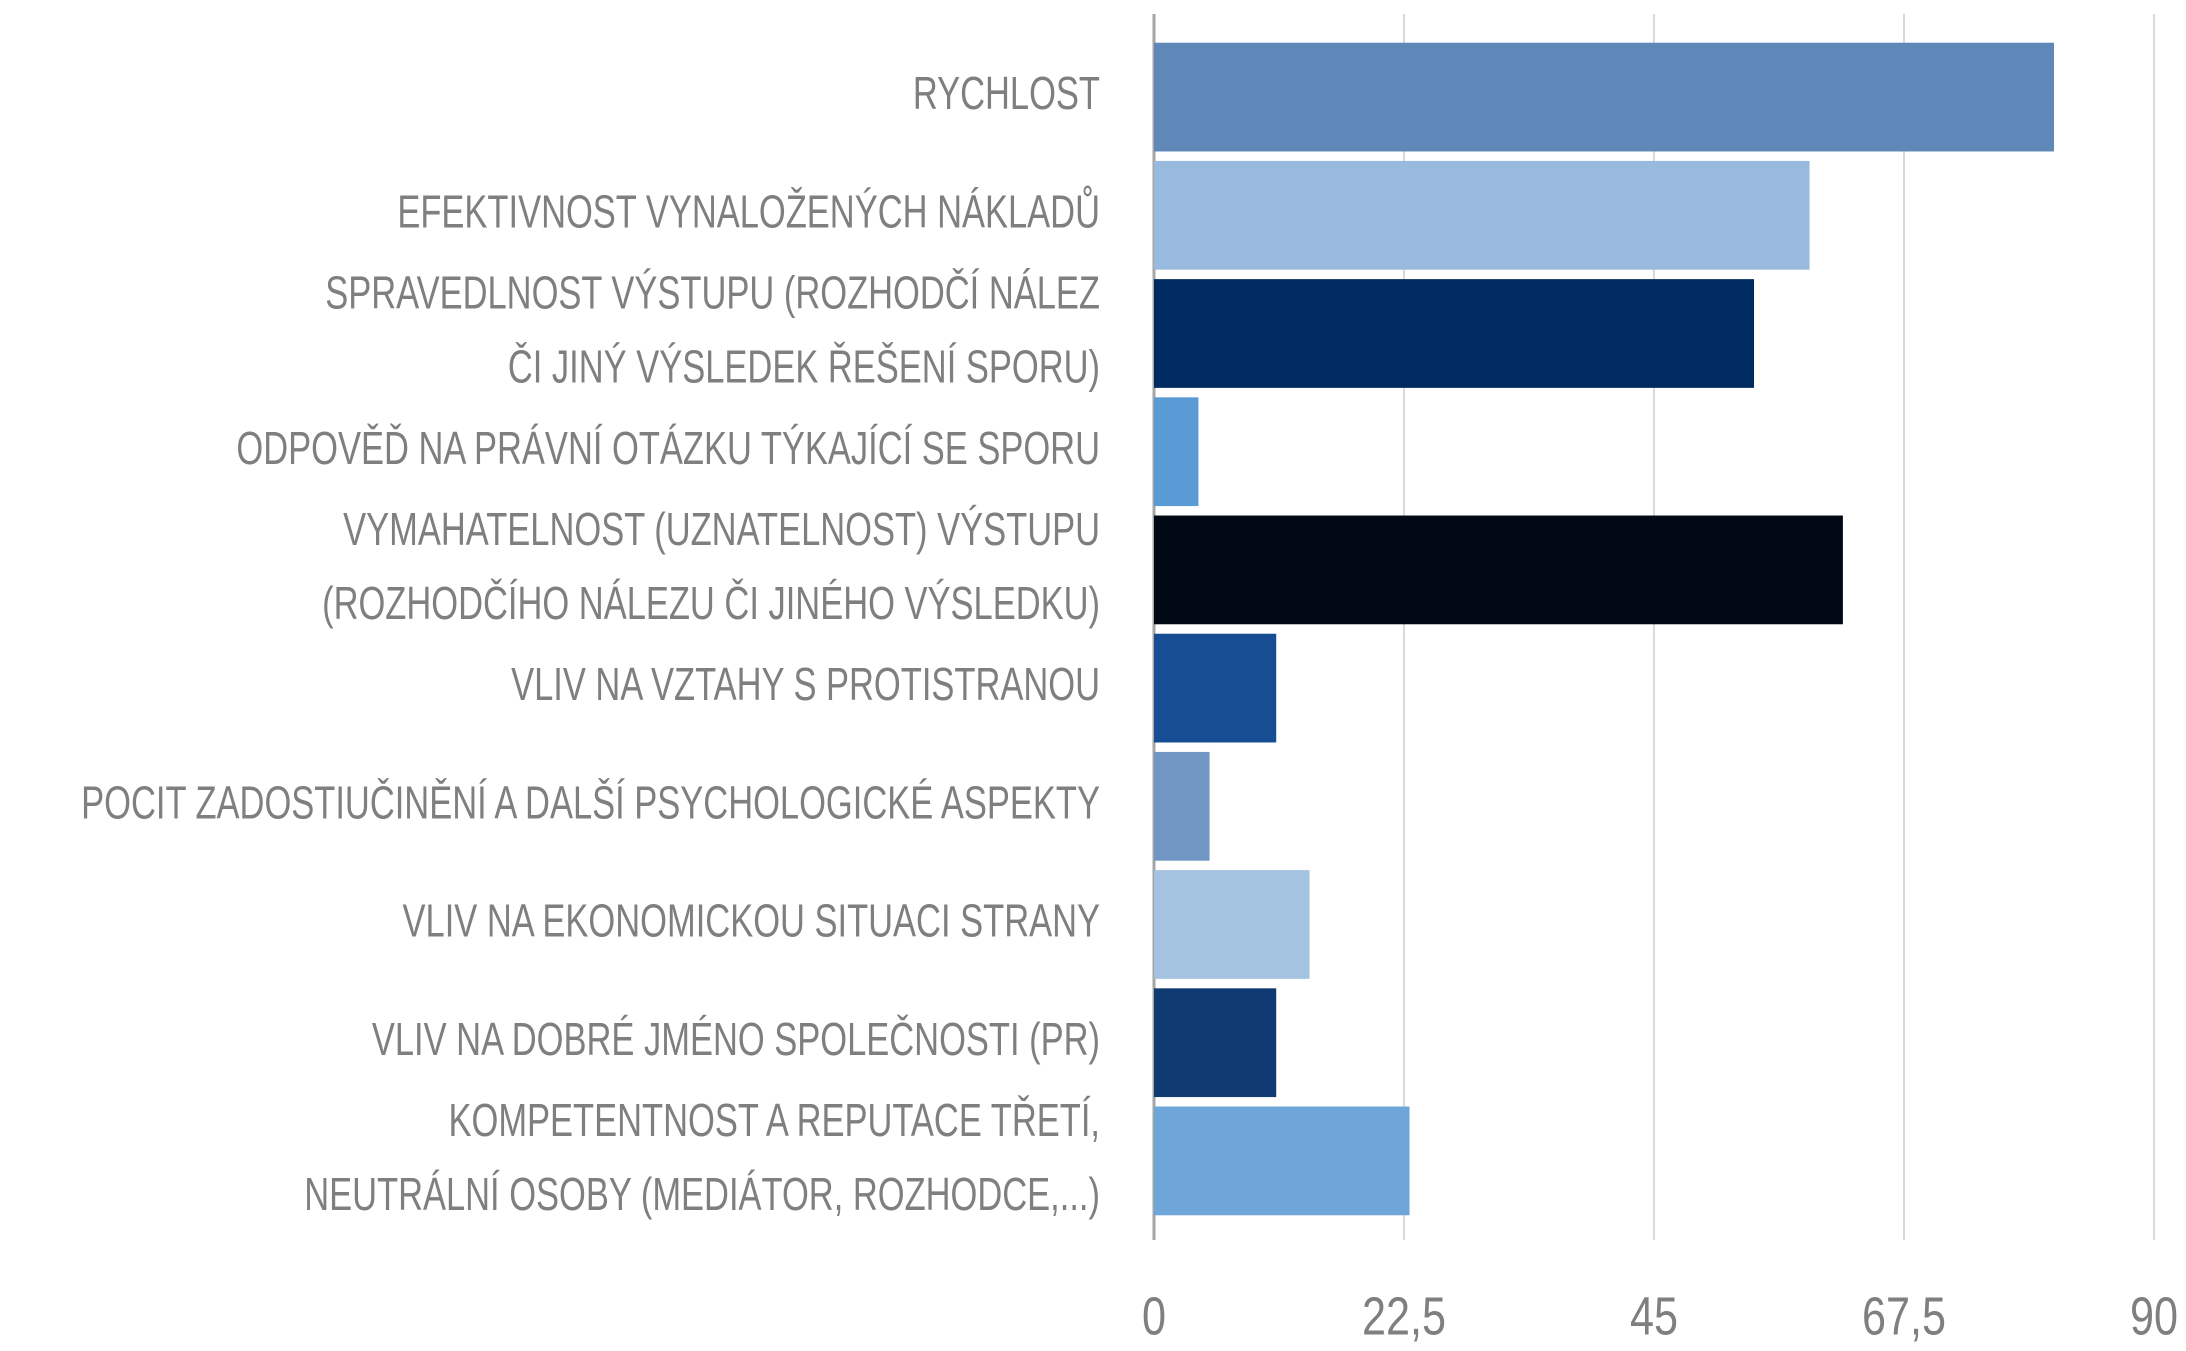 This screenshot has height=1351, width=2186. I want to click on y-tick-label: ČI JINÝ VÝSLEDEK ŘEŠENÍ SPORU), so click(804, 367).